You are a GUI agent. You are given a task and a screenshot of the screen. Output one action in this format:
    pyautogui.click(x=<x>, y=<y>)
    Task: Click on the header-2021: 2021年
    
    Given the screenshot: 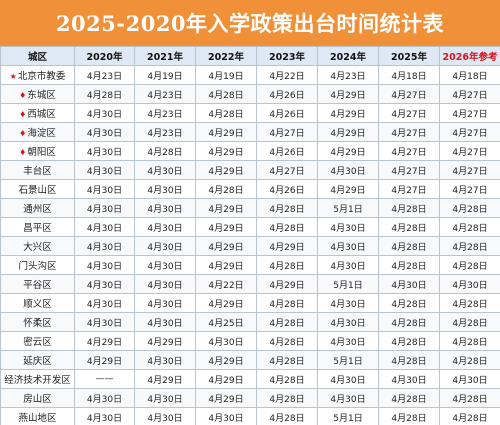 What is the action you would take?
    pyautogui.click(x=165, y=56)
    